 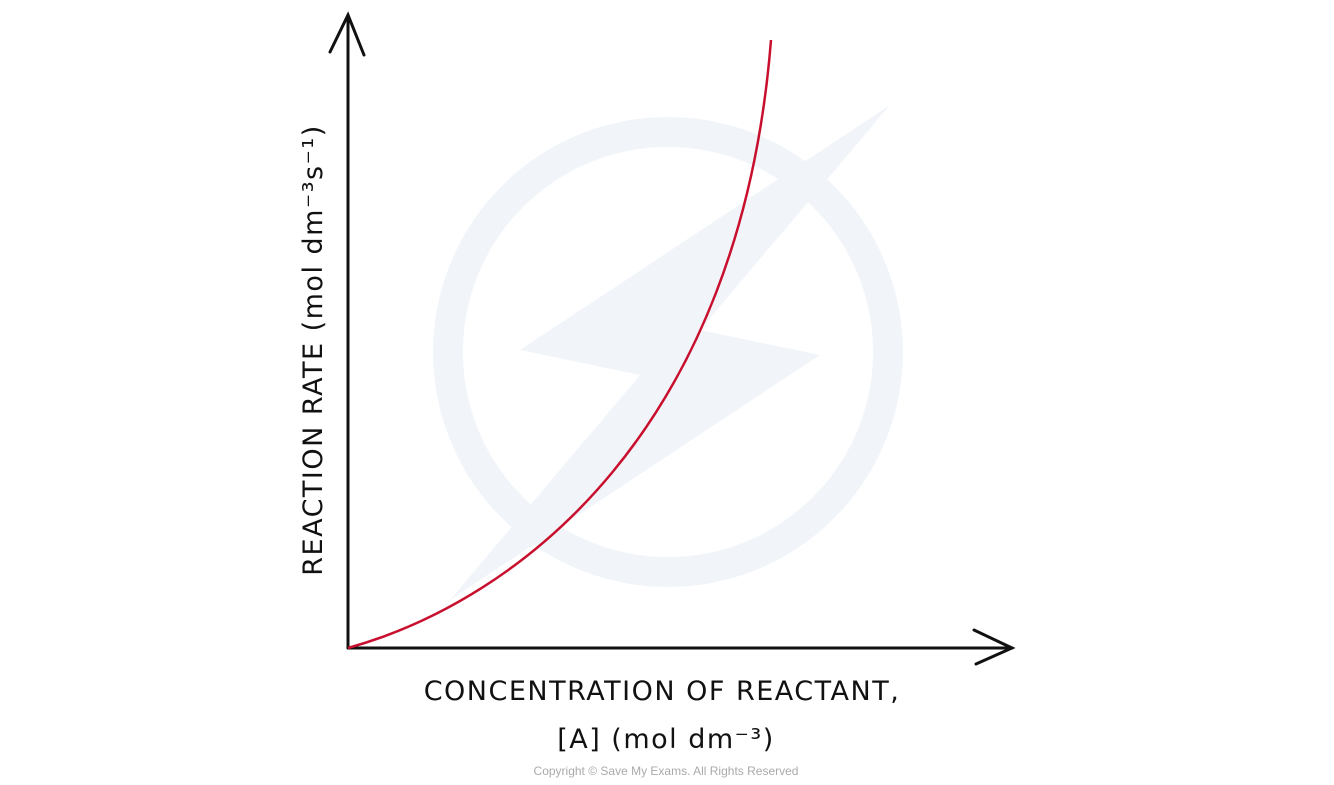 What do you see at coordinates (313, 349) in the screenshot?
I see `y-axis-label: REACTION RATE (mol dm⁻³s⁻¹)` at bounding box center [313, 349].